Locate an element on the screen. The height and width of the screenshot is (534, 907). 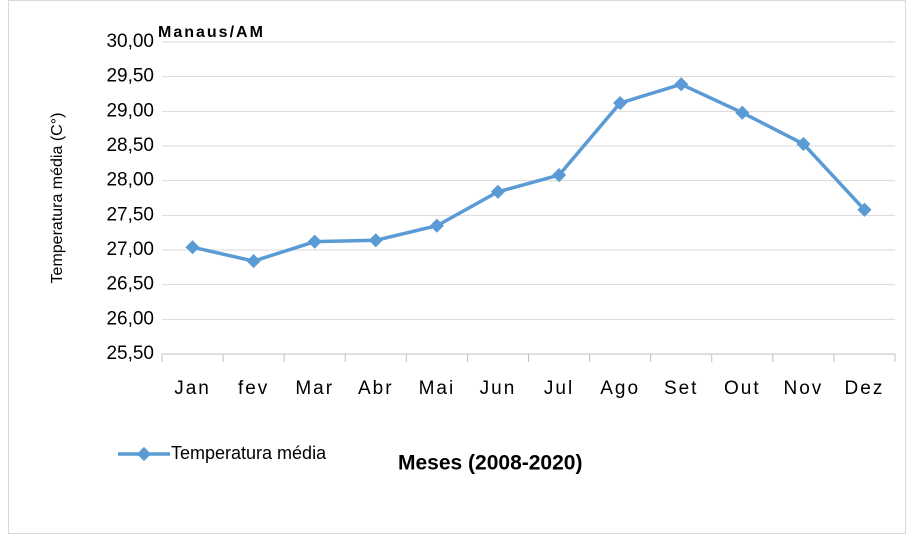
y-tick-label: 26,00 is located at coordinates (130, 318).